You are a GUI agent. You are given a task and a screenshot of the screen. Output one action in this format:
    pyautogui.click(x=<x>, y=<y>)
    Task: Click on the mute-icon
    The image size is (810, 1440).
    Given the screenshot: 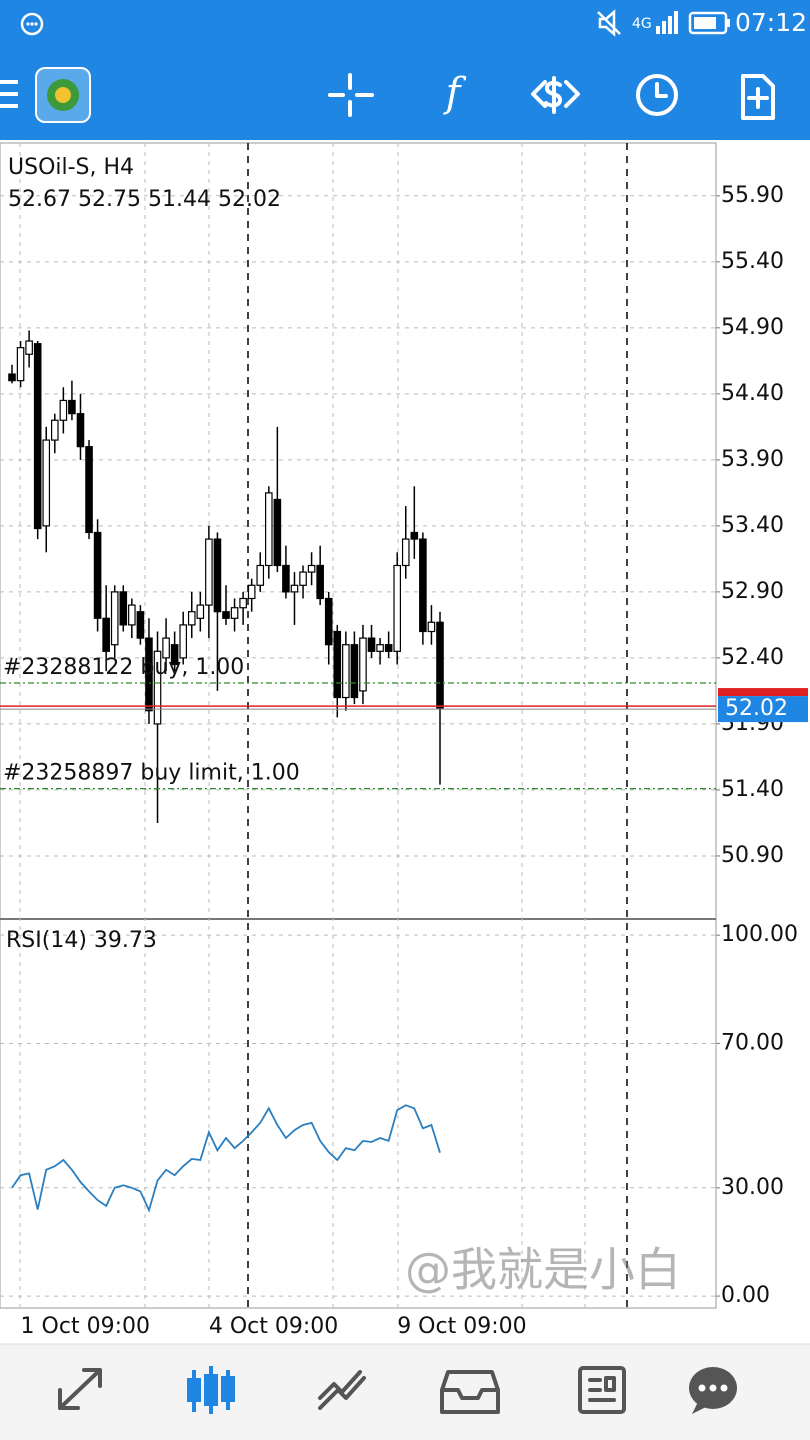 What is the action you would take?
    pyautogui.click(x=609, y=23)
    